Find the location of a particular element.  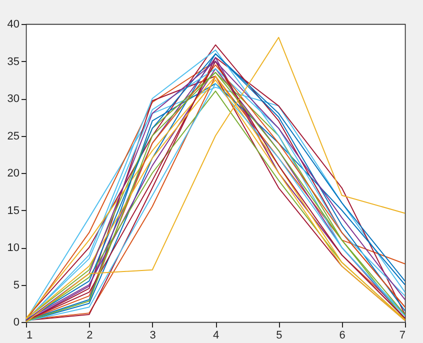

x-tick-label: 2 is located at coordinates (89, 336).